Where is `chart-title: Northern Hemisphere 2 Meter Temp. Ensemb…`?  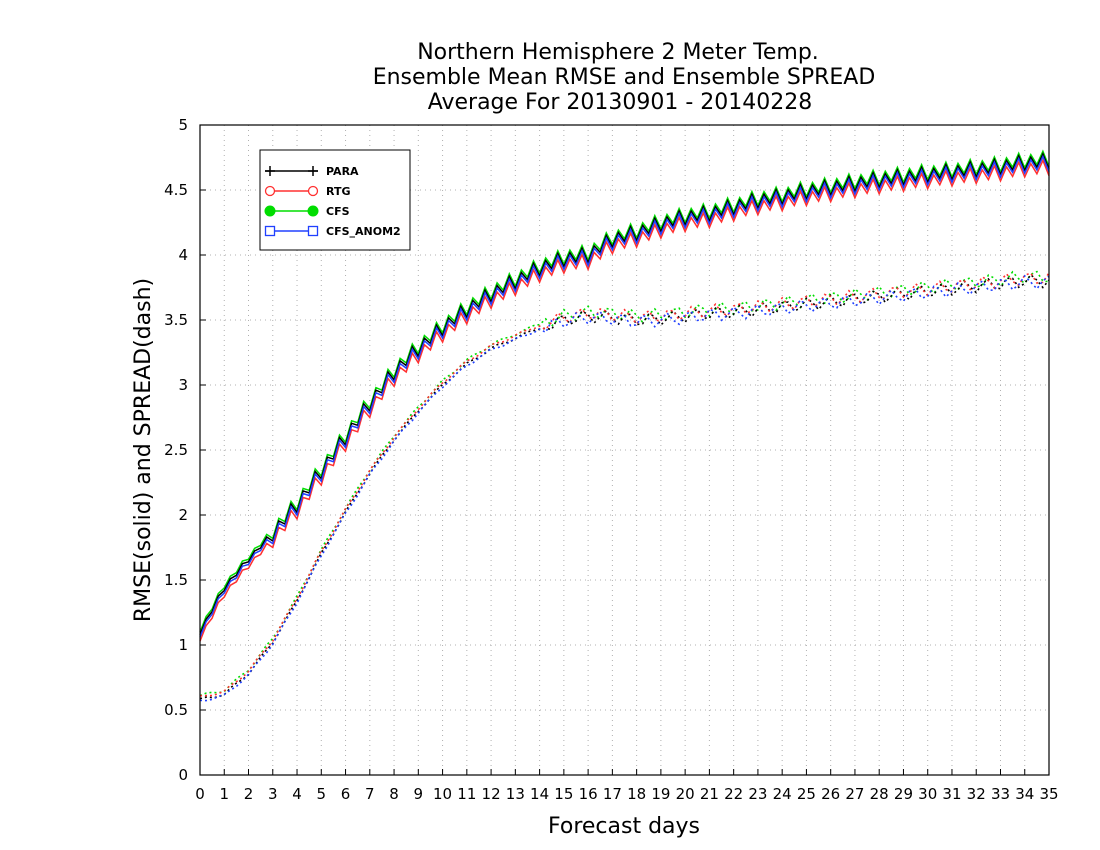
chart-title: Northern Hemisphere 2 Meter Temp. Ensemb… is located at coordinates (624, 77).